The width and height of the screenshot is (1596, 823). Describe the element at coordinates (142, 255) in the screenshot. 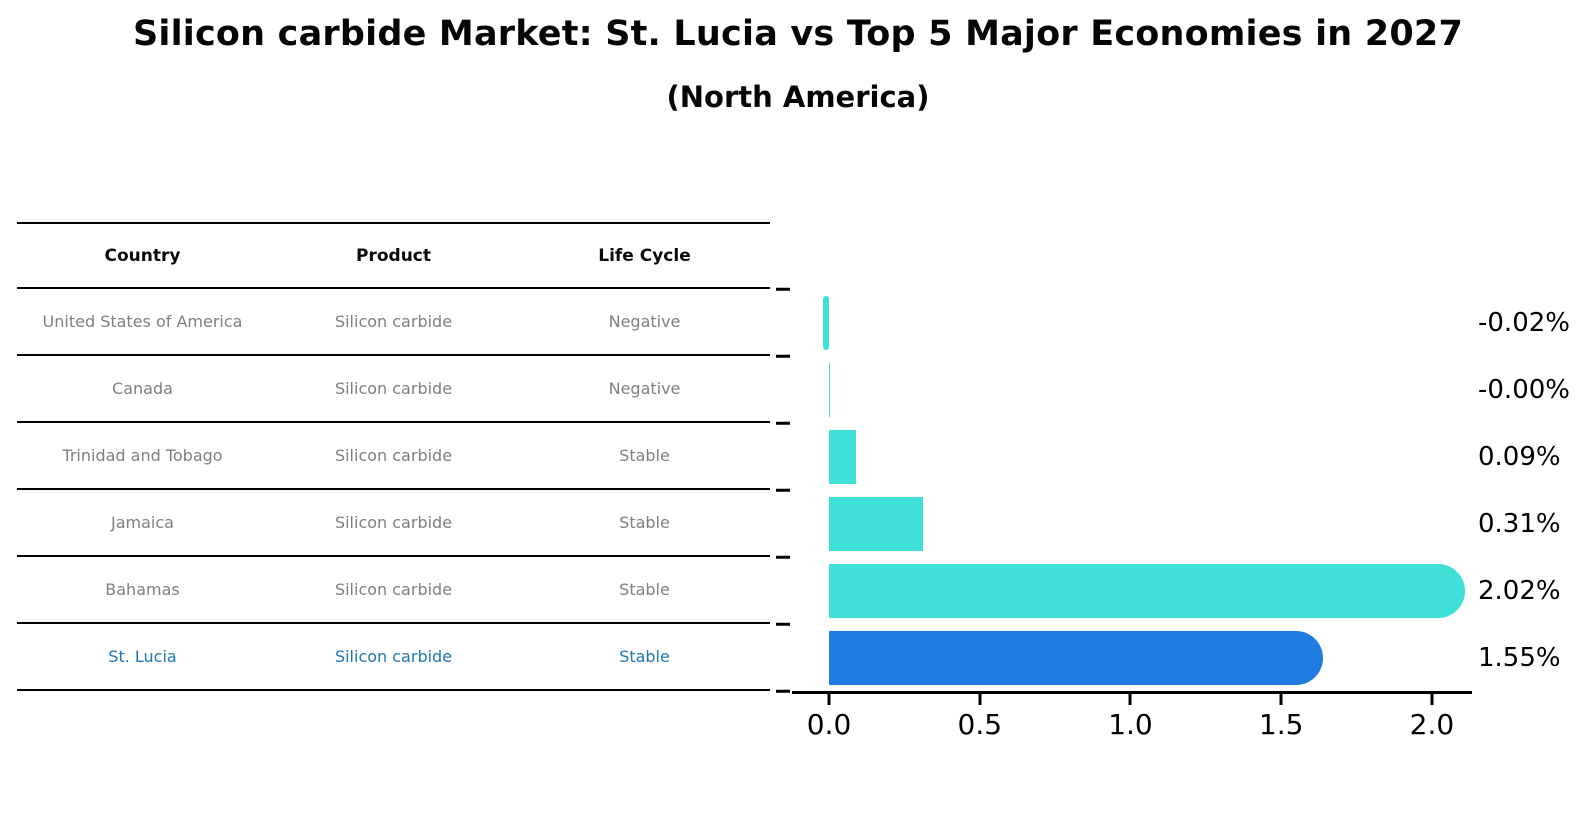

I see `header-cell-country: Country` at that location.